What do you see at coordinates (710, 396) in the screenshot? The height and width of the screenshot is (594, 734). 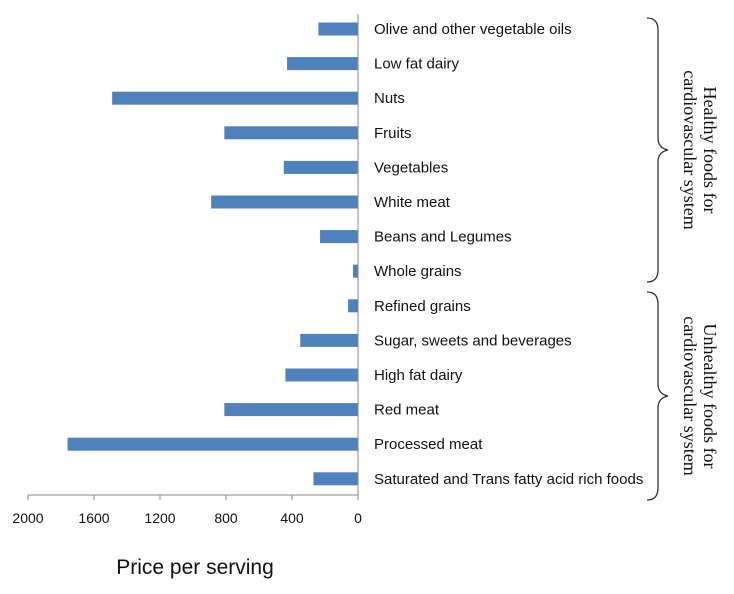 I see `group-label-line: Unhealthy foods for` at bounding box center [710, 396].